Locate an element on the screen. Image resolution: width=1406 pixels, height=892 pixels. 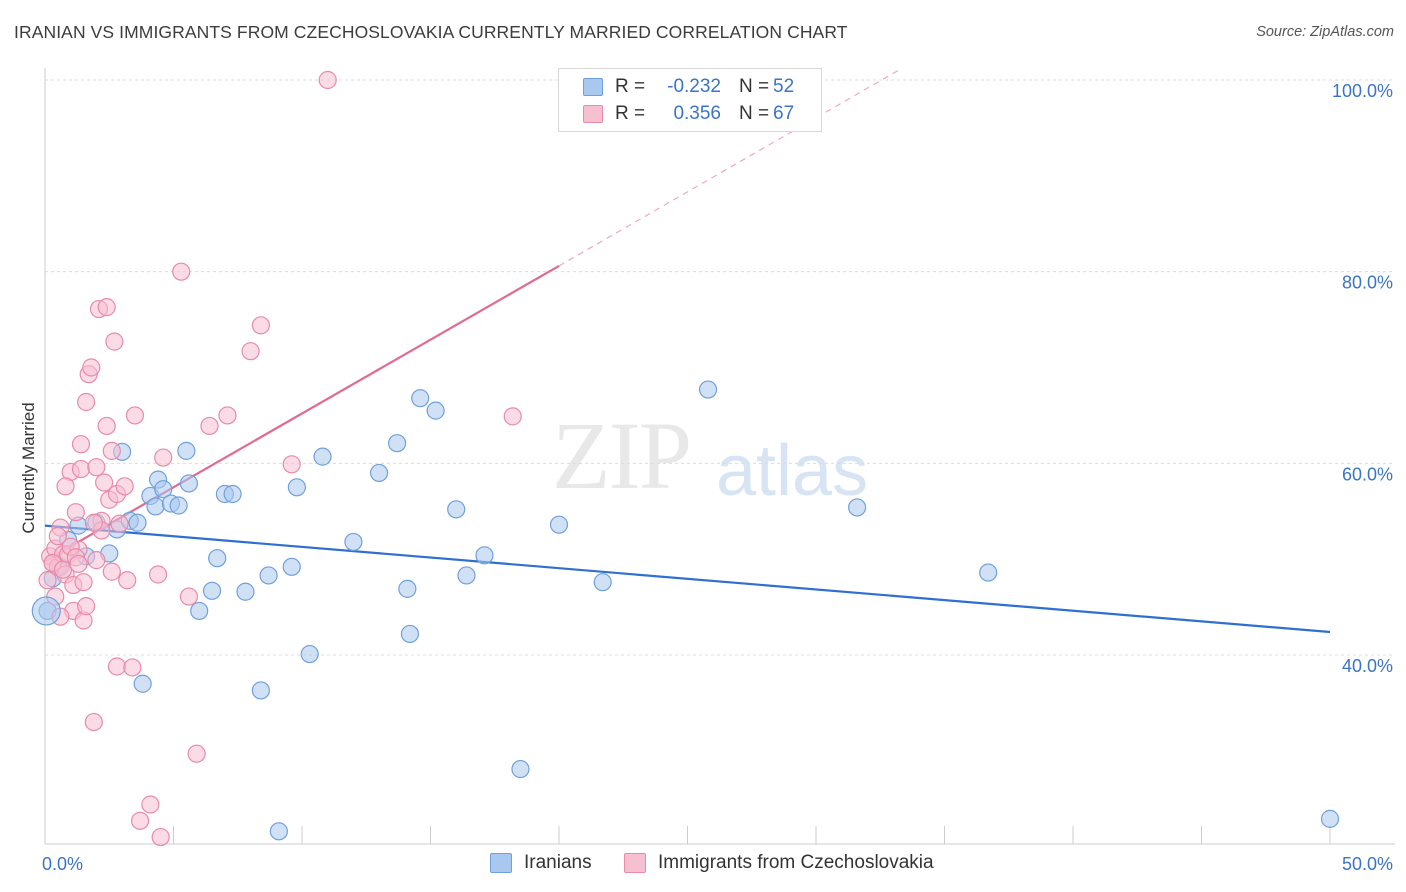
legend-row-czechoslovakia: R = 0.356 N = 67 is located at coordinates (688, 114).